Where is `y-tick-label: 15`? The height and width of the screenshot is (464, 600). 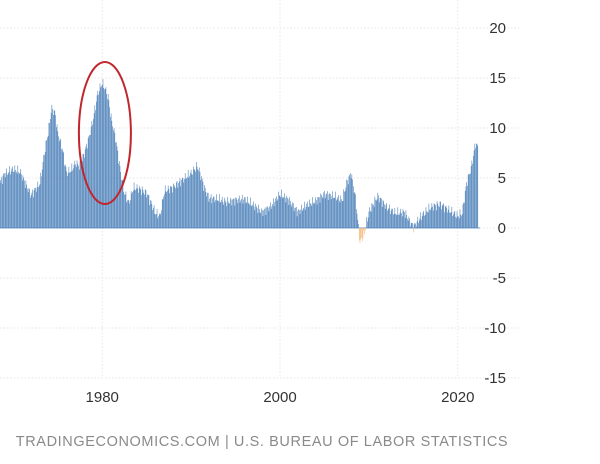
y-tick-label: 15 is located at coordinates (497, 78).